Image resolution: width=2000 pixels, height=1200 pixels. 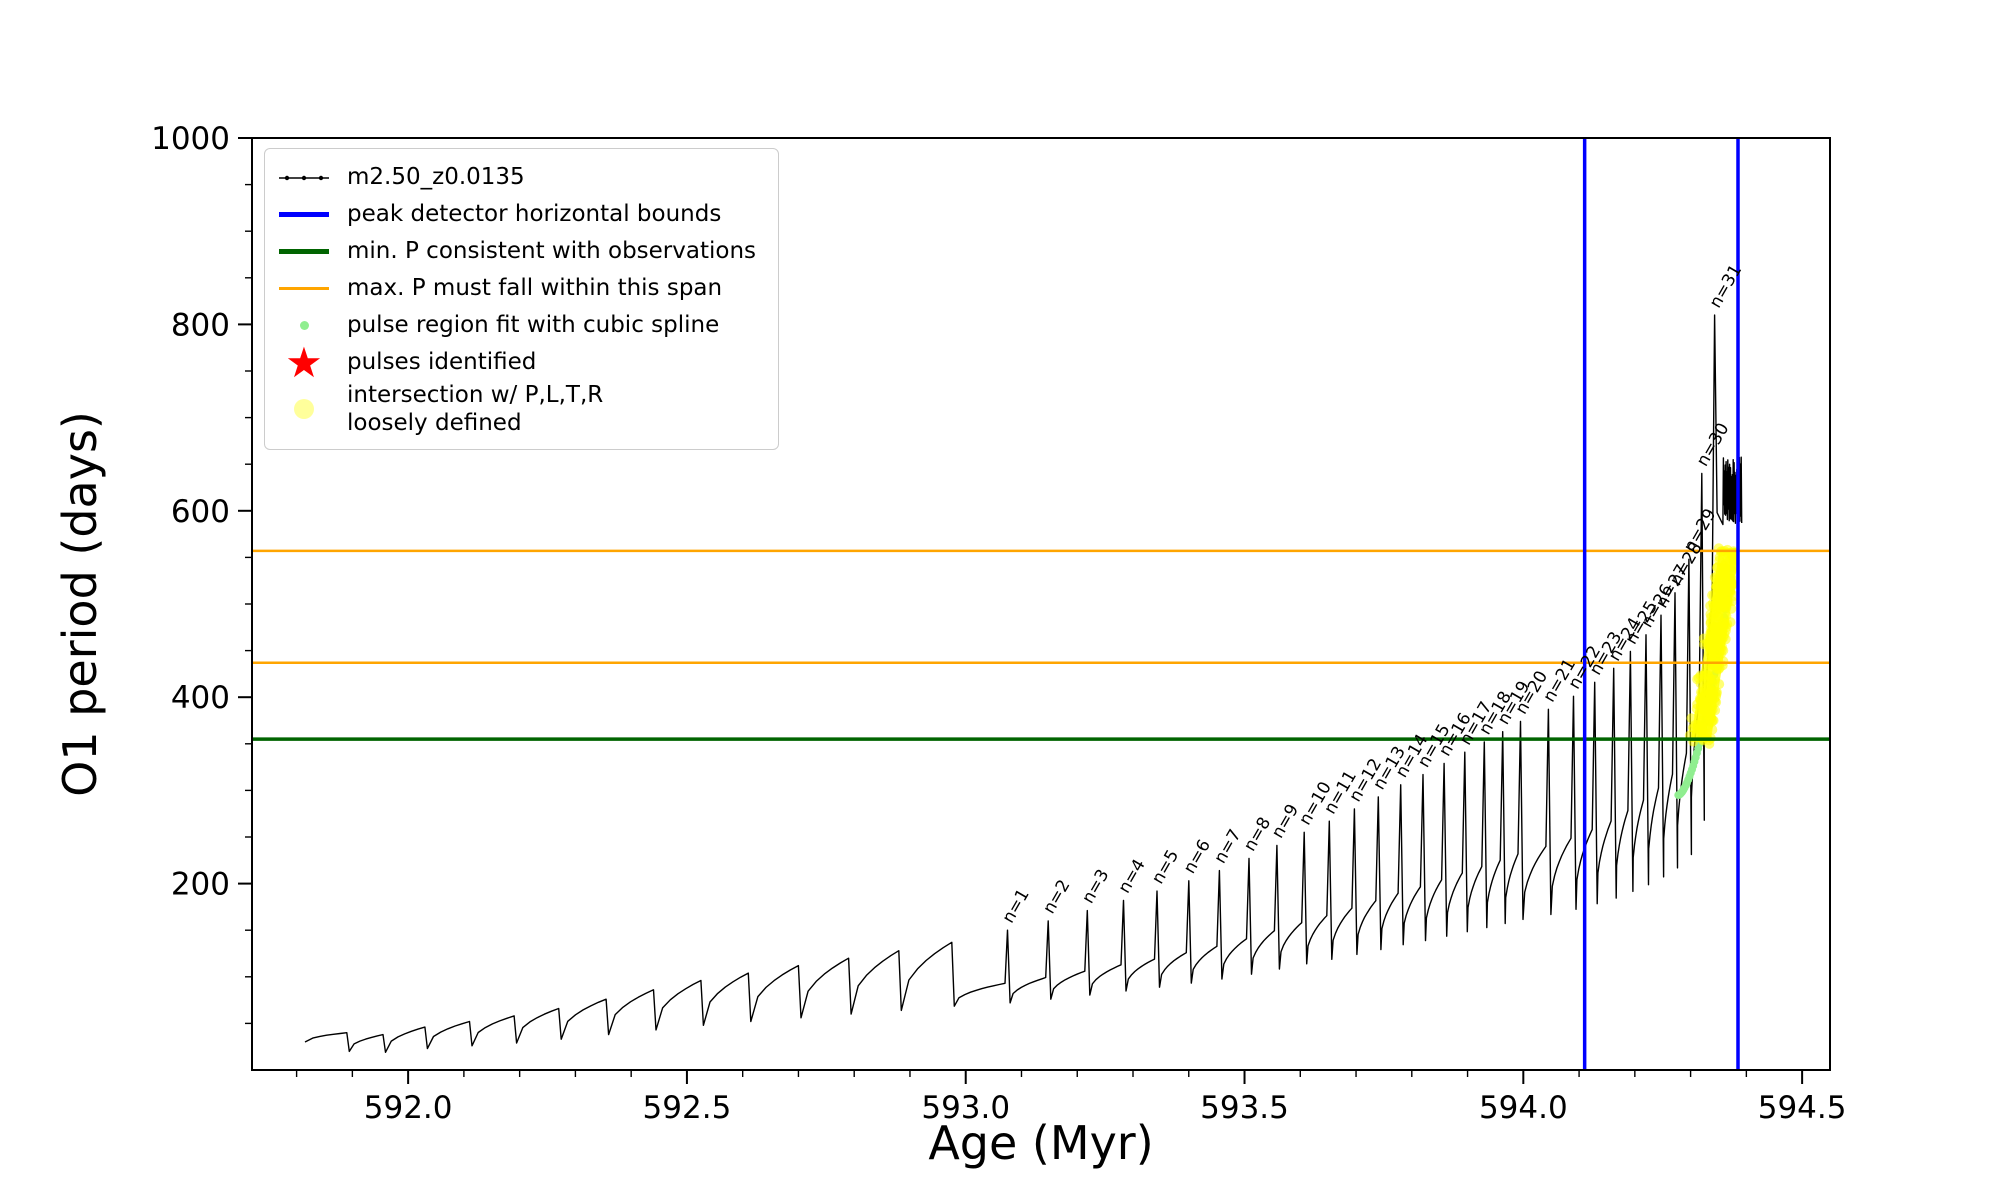 What do you see at coordinates (1244, 1108) in the screenshot?
I see `x-tick-label: 593.5` at bounding box center [1244, 1108].